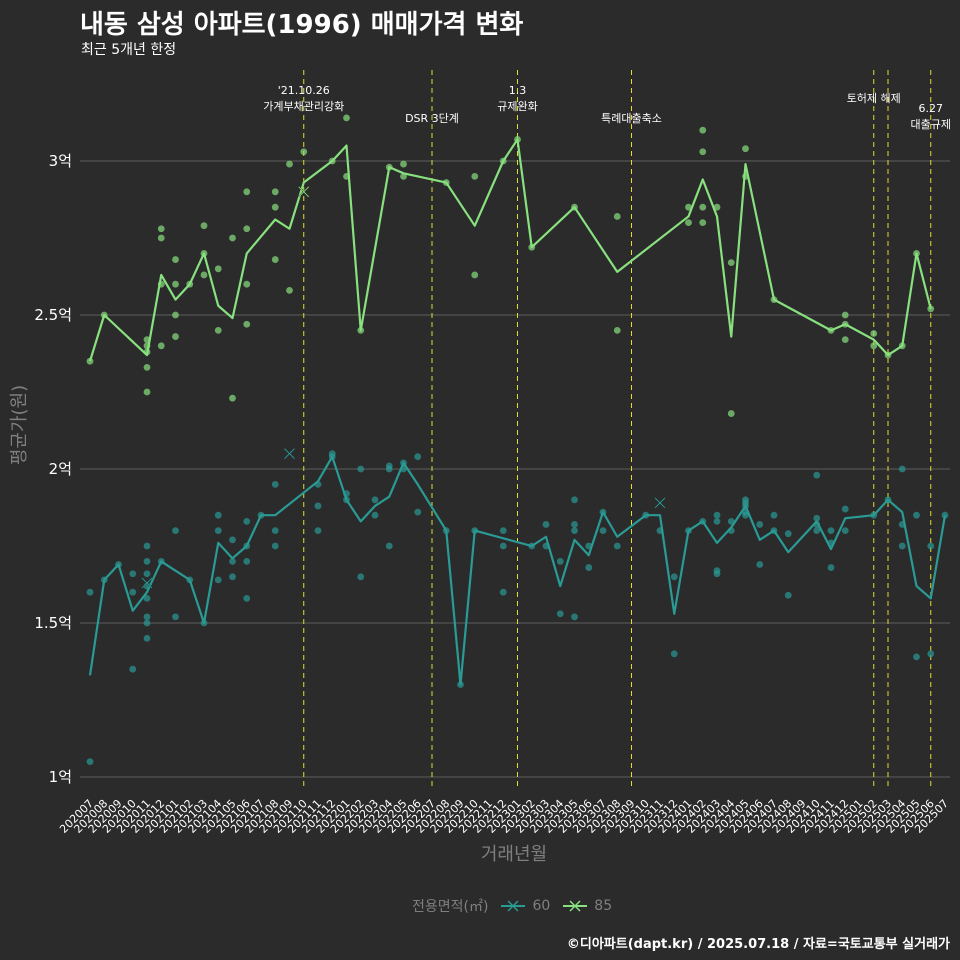 The image size is (960, 960). I want to click on event-label: 6.27 대출규제, so click(931, 116).